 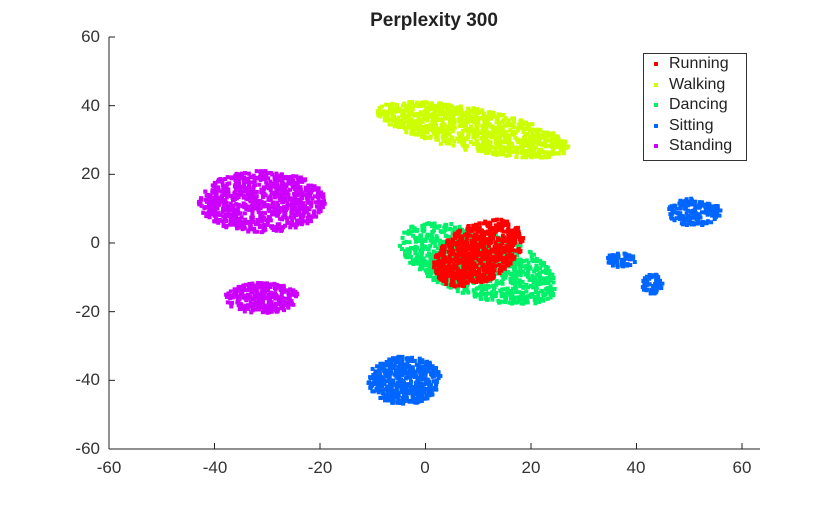 What do you see at coordinates (87, 311) in the screenshot?
I see `y-tick-label: -20` at bounding box center [87, 311].